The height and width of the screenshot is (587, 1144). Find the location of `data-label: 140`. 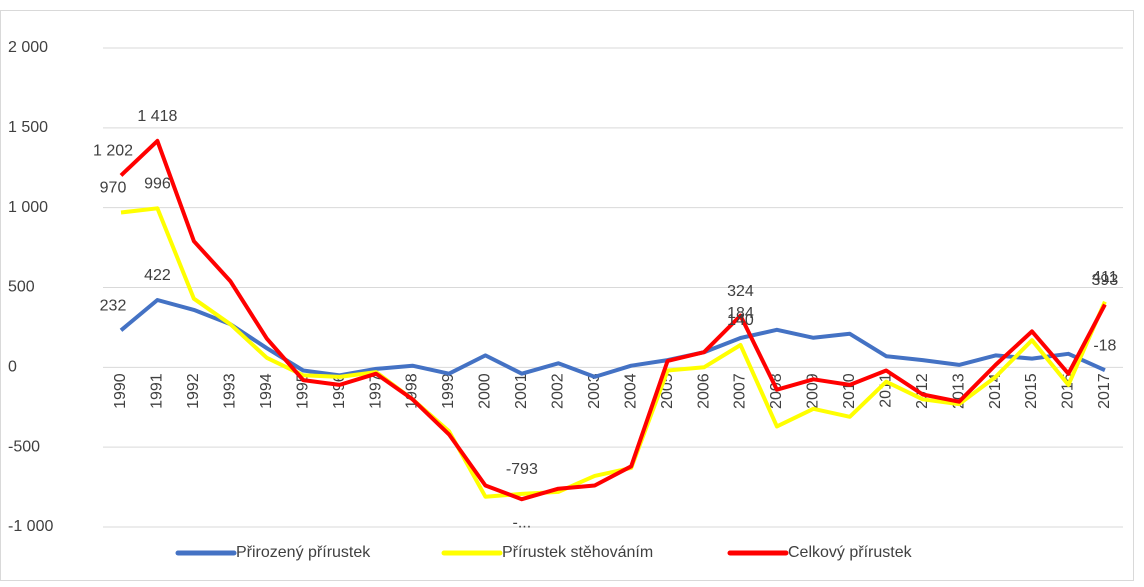

data-label: 140 is located at coordinates (740, 320).